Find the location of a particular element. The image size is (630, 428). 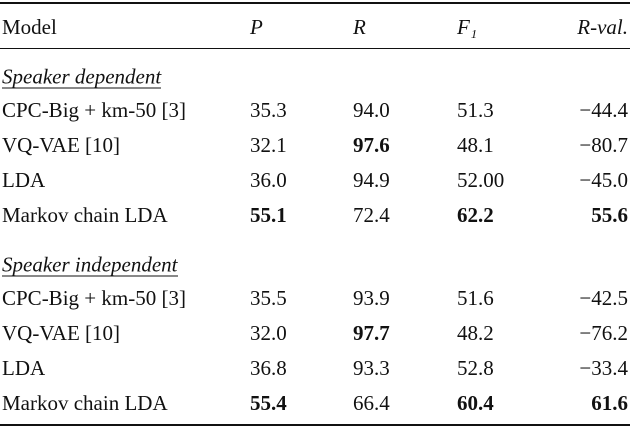

cell-value: 51.3 is located at coordinates (475, 110).